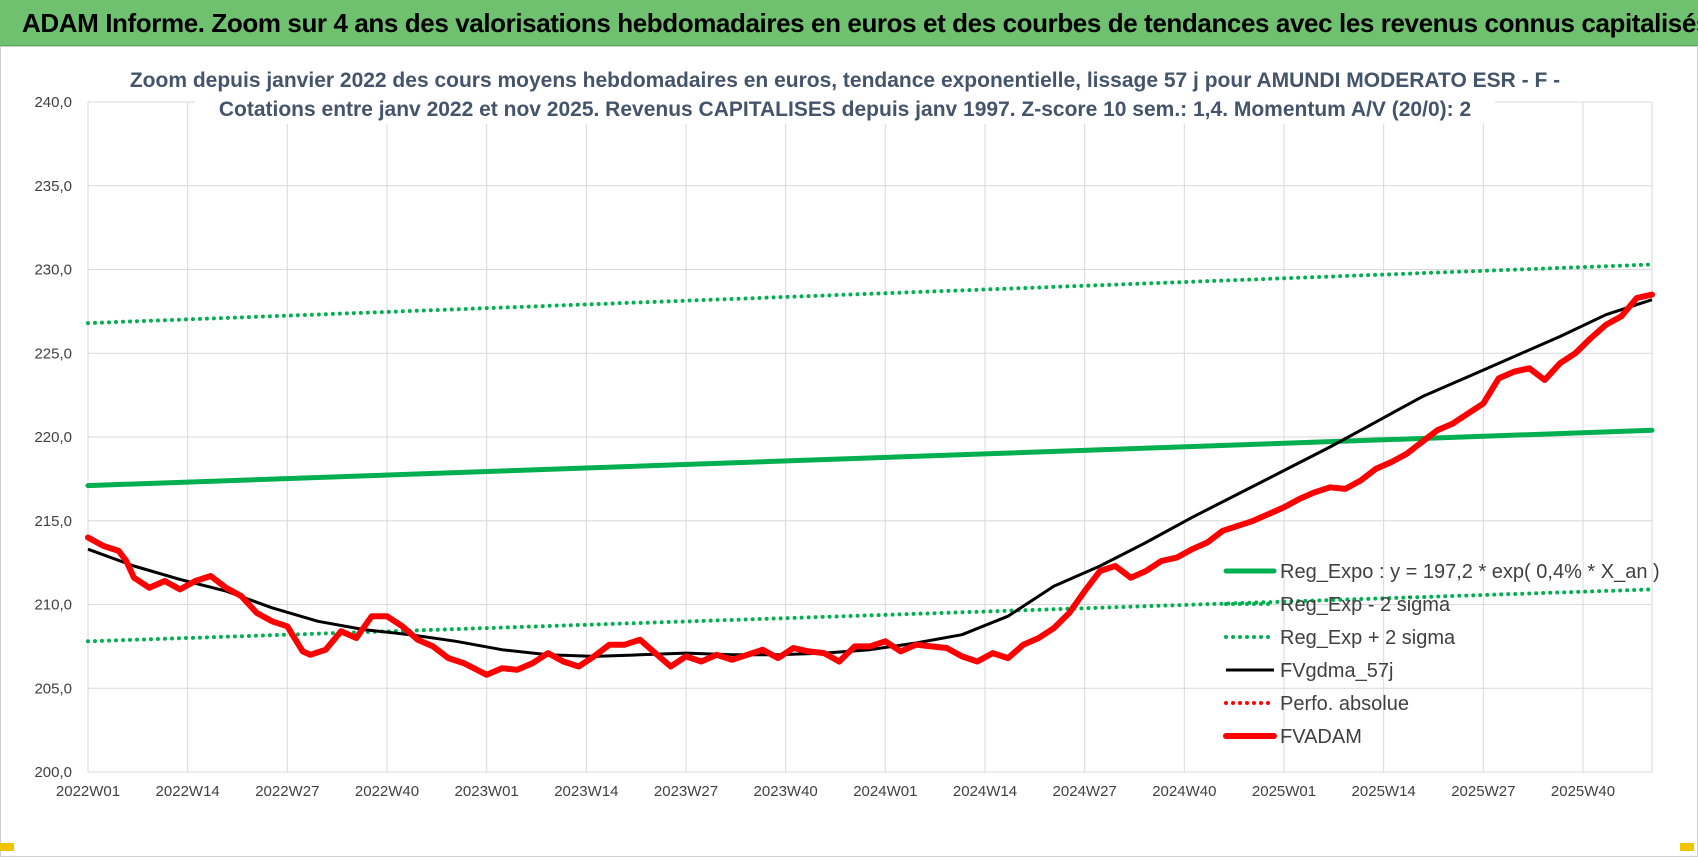 The height and width of the screenshot is (857, 1698). What do you see at coordinates (870, 458) in the screenshot?
I see `series-reg-expo-y-197-2-exp-0-4-x-an-line` at bounding box center [870, 458].